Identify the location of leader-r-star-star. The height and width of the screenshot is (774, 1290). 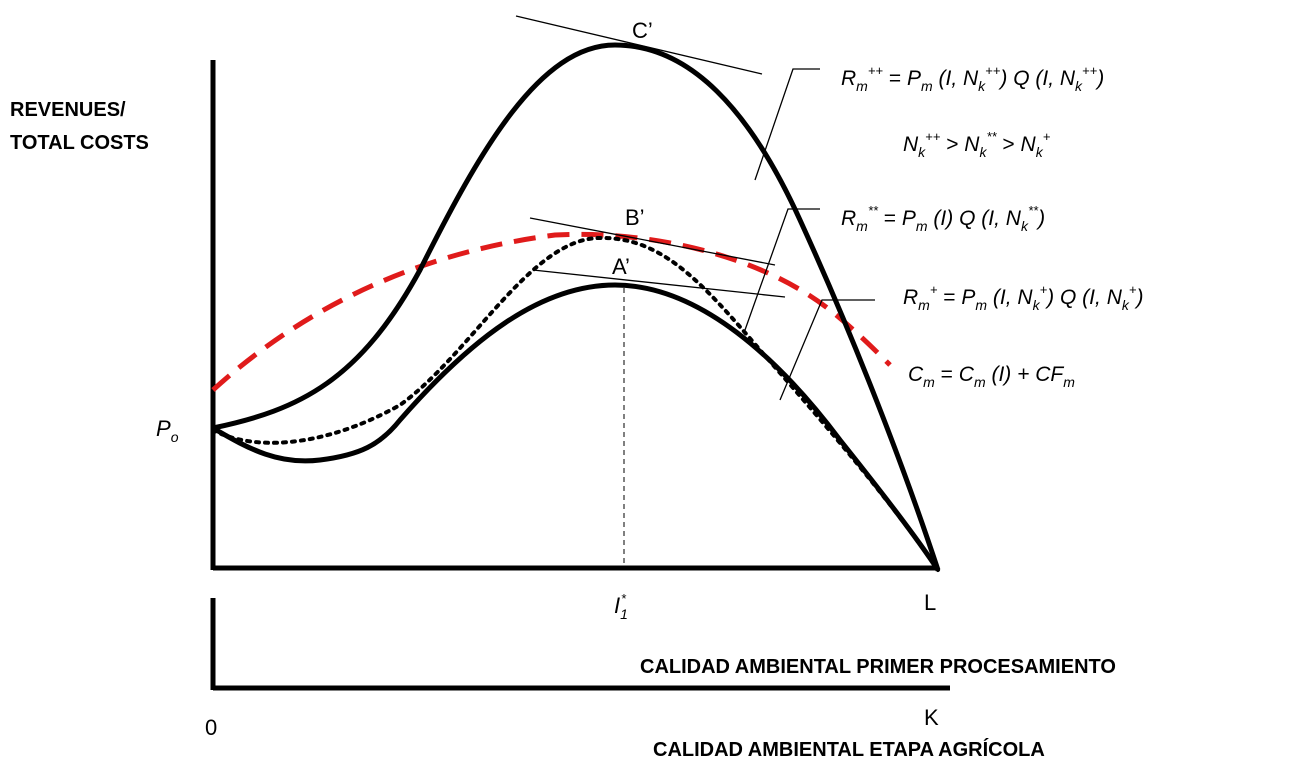
(782, 269).